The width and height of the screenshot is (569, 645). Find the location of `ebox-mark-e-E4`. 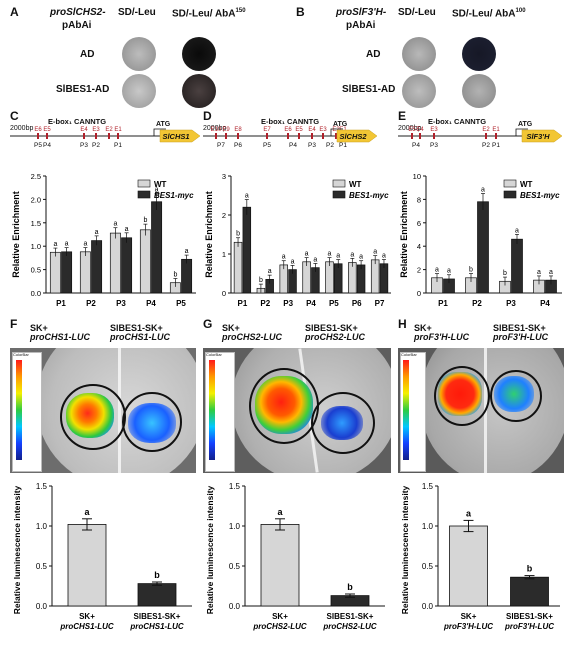

ebox-mark-e-E4 is located at coordinates (420, 136).